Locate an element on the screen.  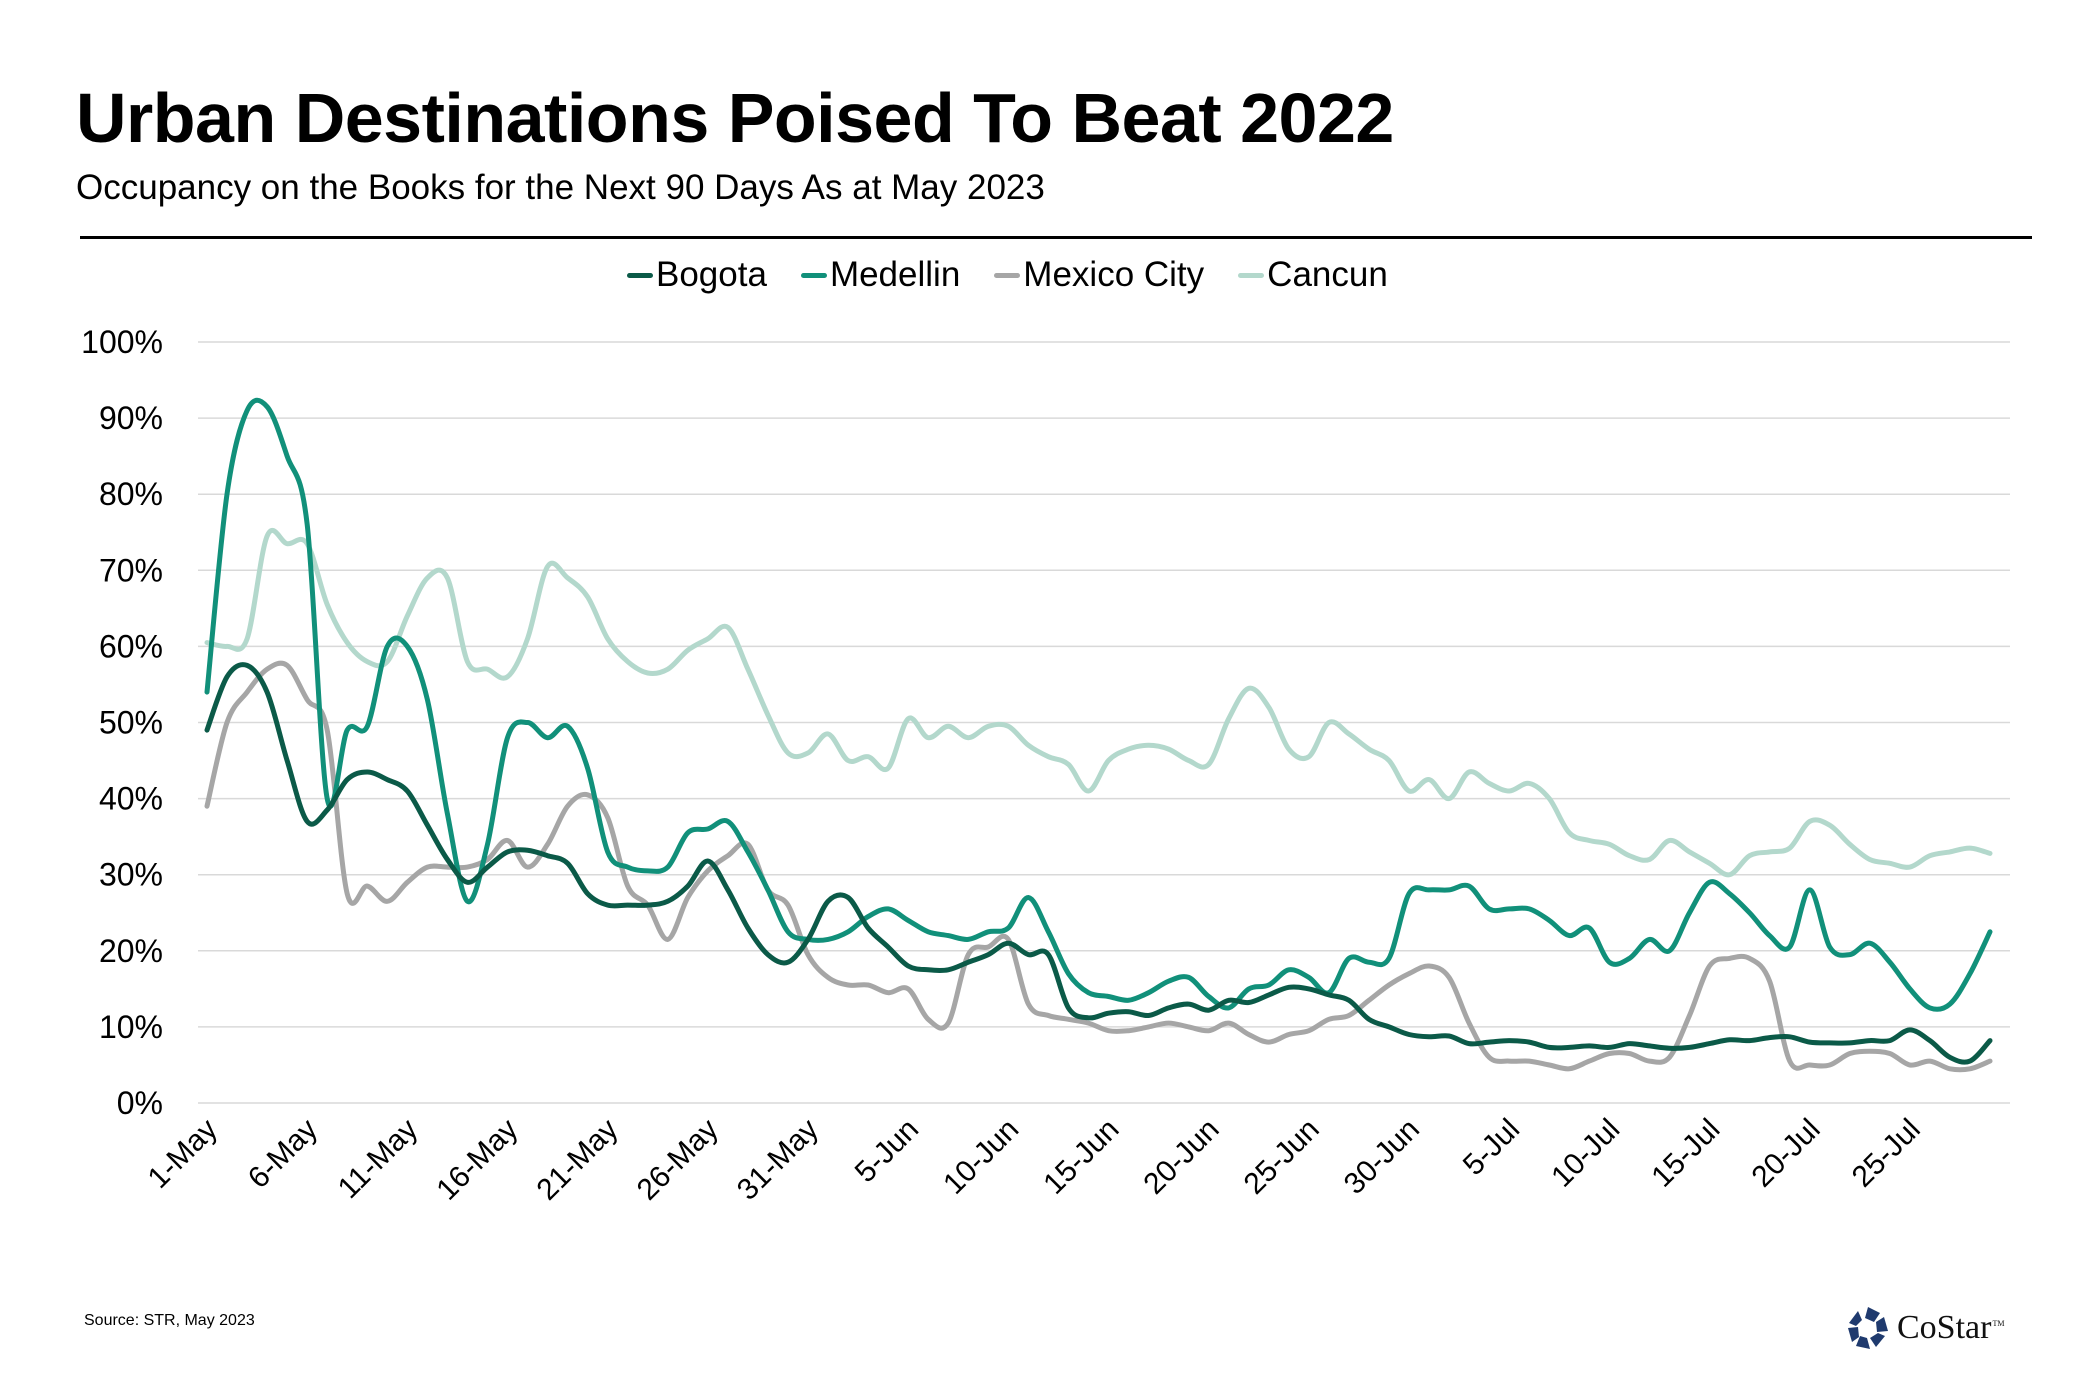
y-axis-ticks: 0% 10% 20% 30% 40% 50% 60% 70% 80% 90% 100% is located at coordinates (122, 722).